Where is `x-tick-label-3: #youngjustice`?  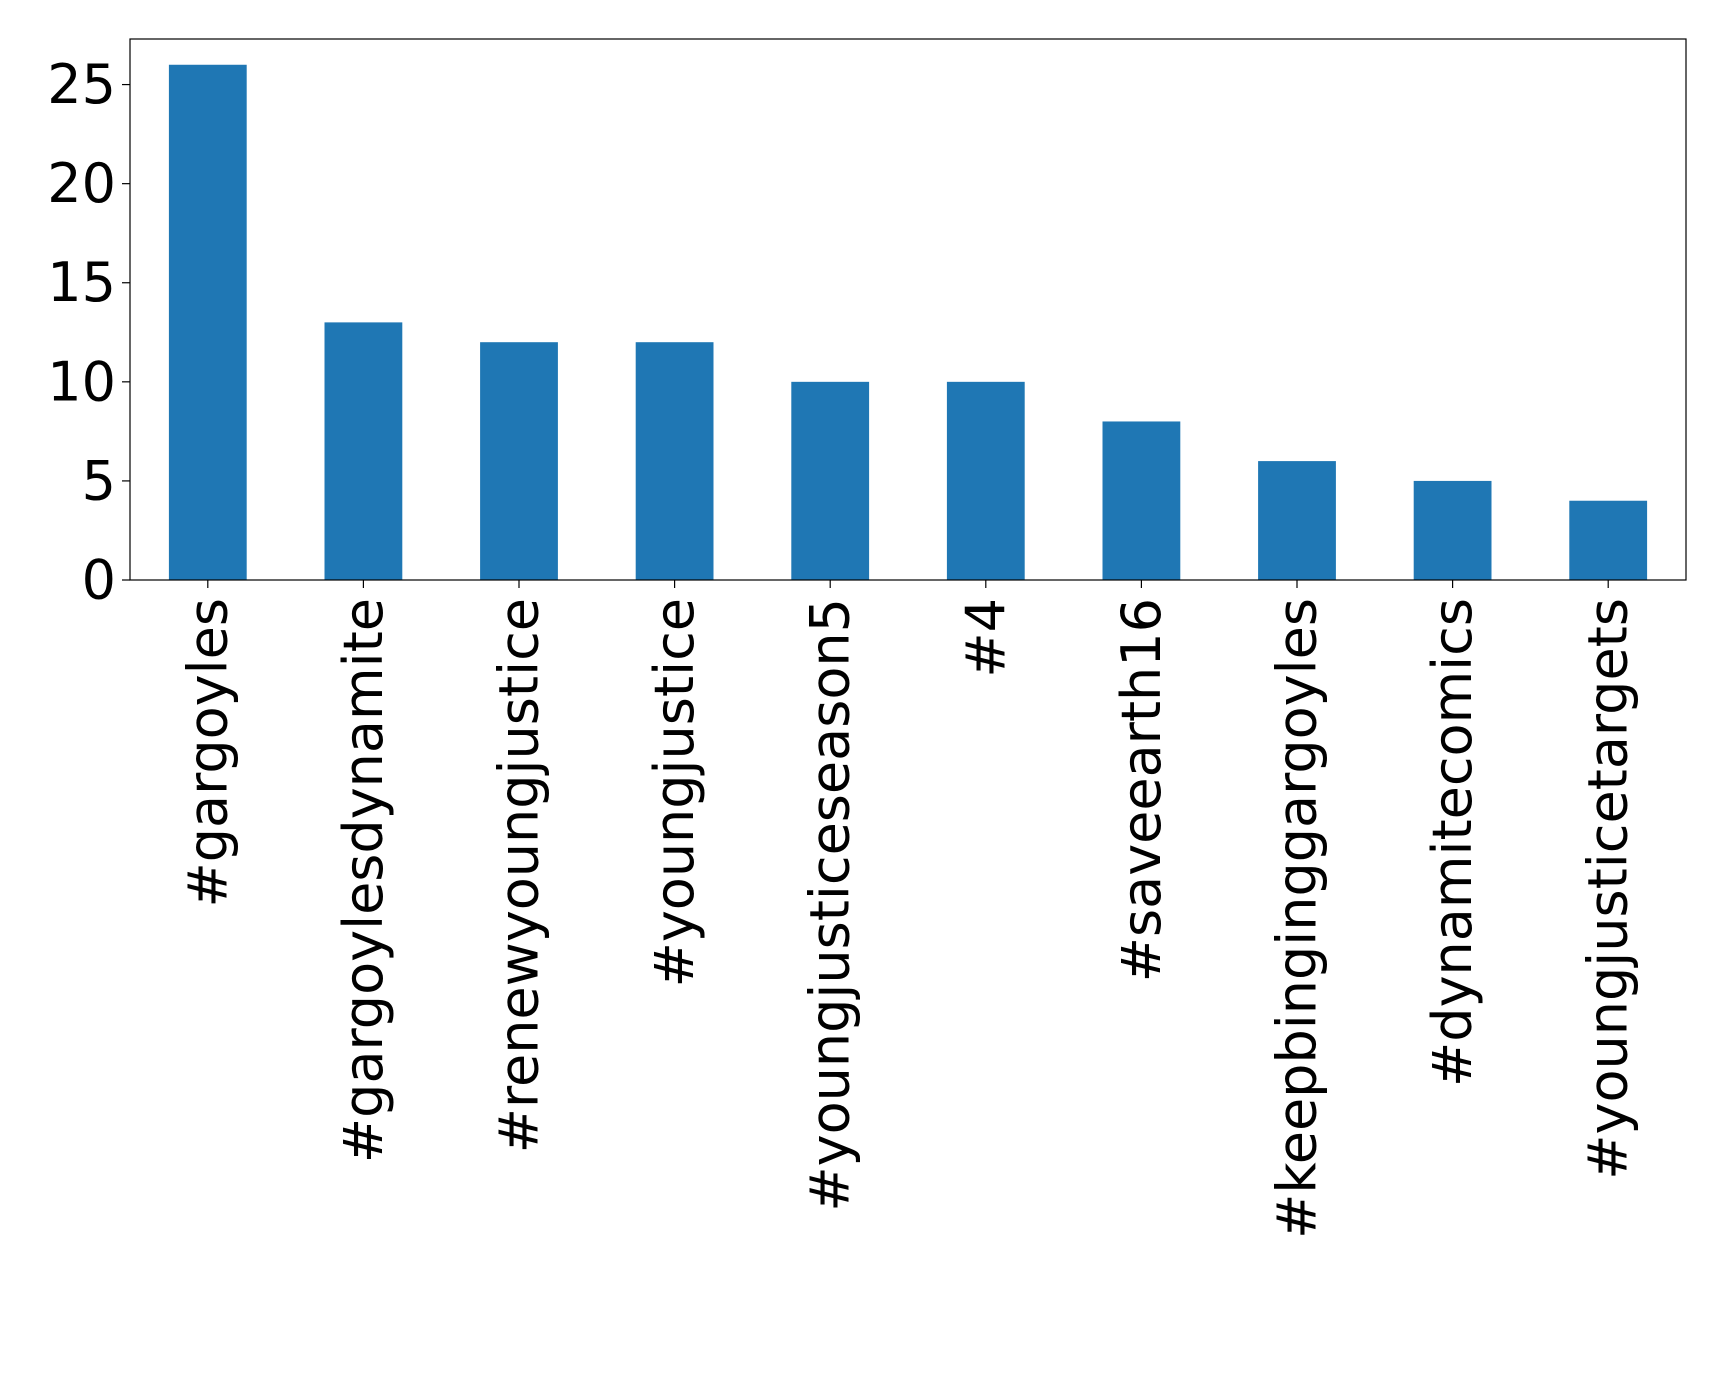
x-tick-label-3: #youngjustice is located at coordinates (674, 792).